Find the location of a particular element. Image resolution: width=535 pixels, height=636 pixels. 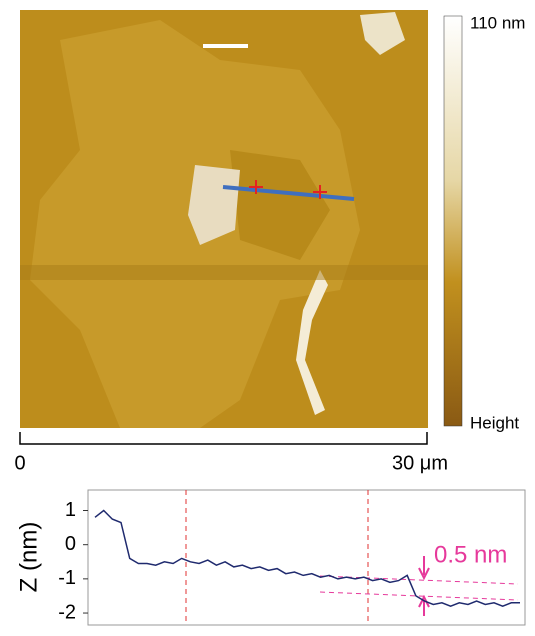

y-axis-label: Z (nm) is located at coordinates (28, 557).